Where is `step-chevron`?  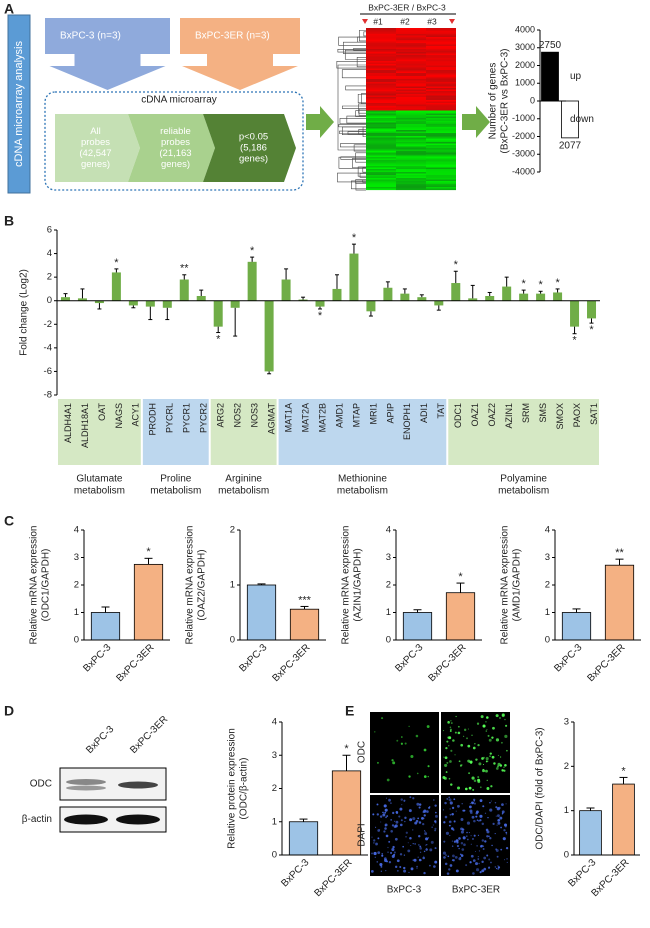 step-chevron is located at coordinates (249, 148).